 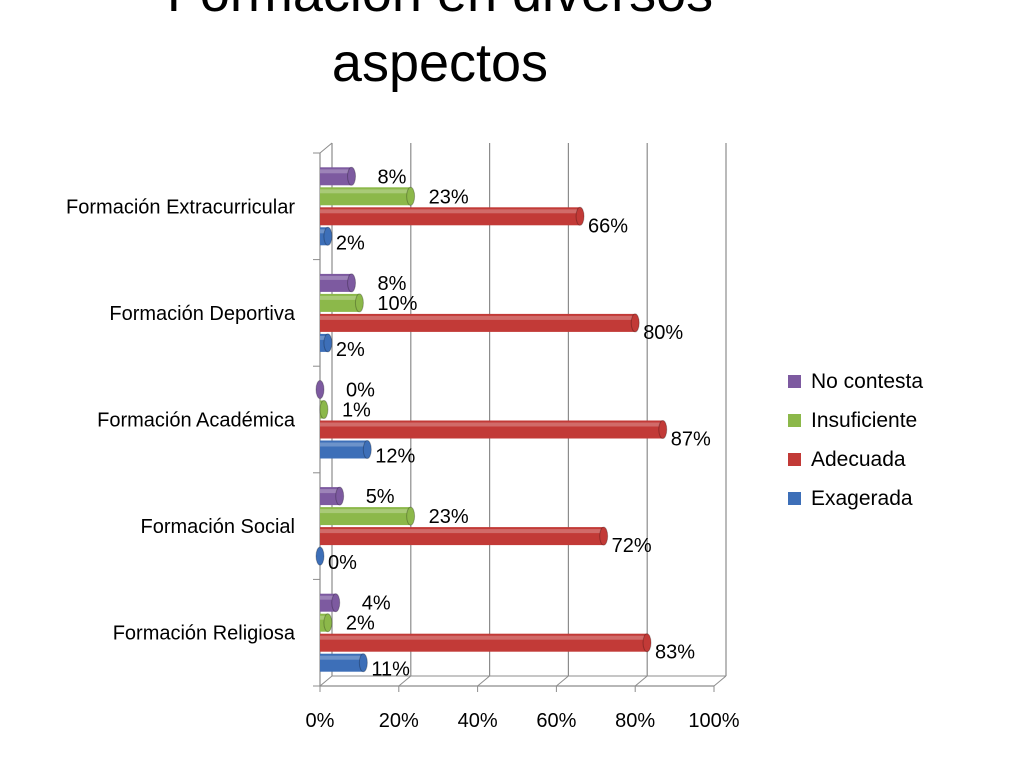 What do you see at coordinates (491, 429) in the screenshot?
I see `bar-adecuada-formacion-academica` at bounding box center [491, 429].